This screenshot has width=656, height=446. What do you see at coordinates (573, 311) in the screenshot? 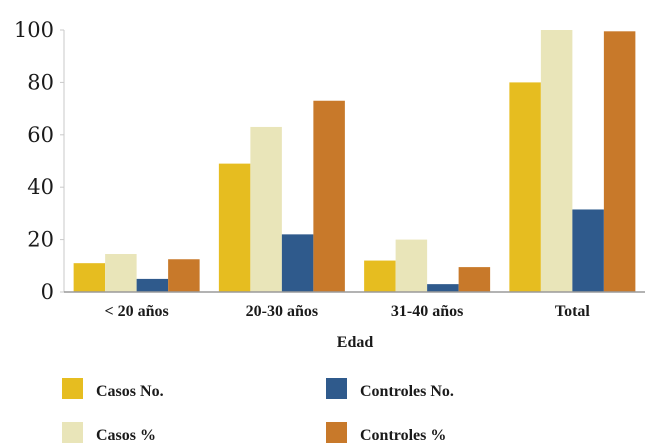
I see `x-tick-label: Total` at bounding box center [573, 311].